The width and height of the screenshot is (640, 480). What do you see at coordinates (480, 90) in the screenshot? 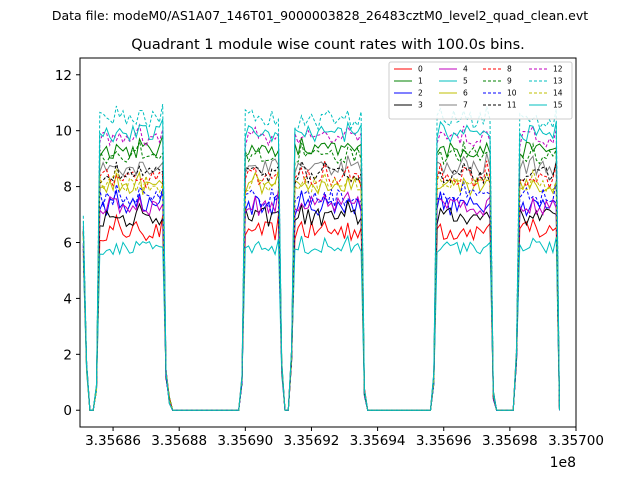
I see `legend-box` at bounding box center [480, 90].